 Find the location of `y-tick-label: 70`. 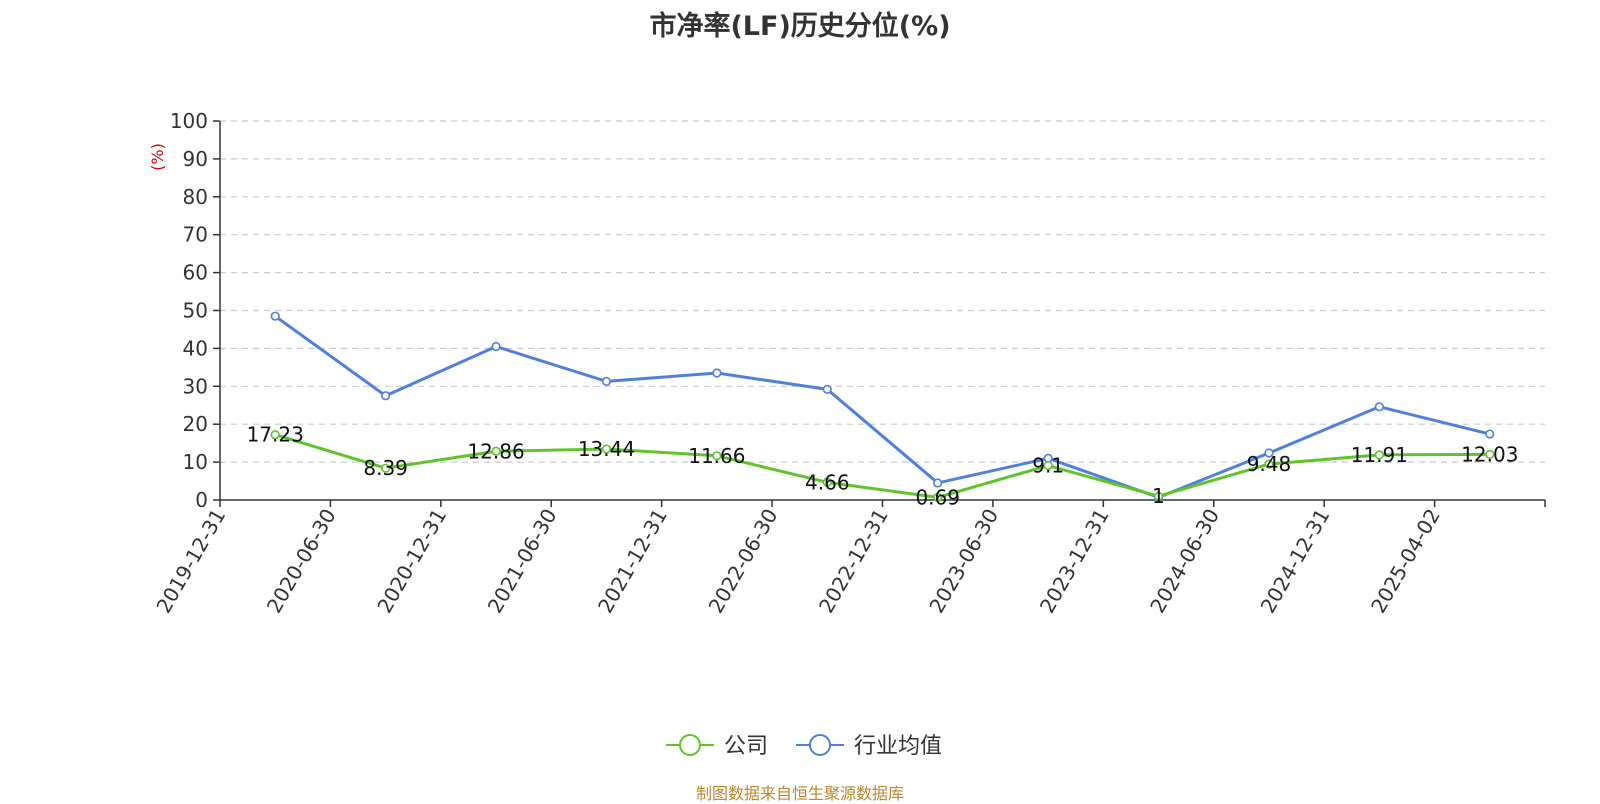

y-tick-label: 70 is located at coordinates (195, 235).